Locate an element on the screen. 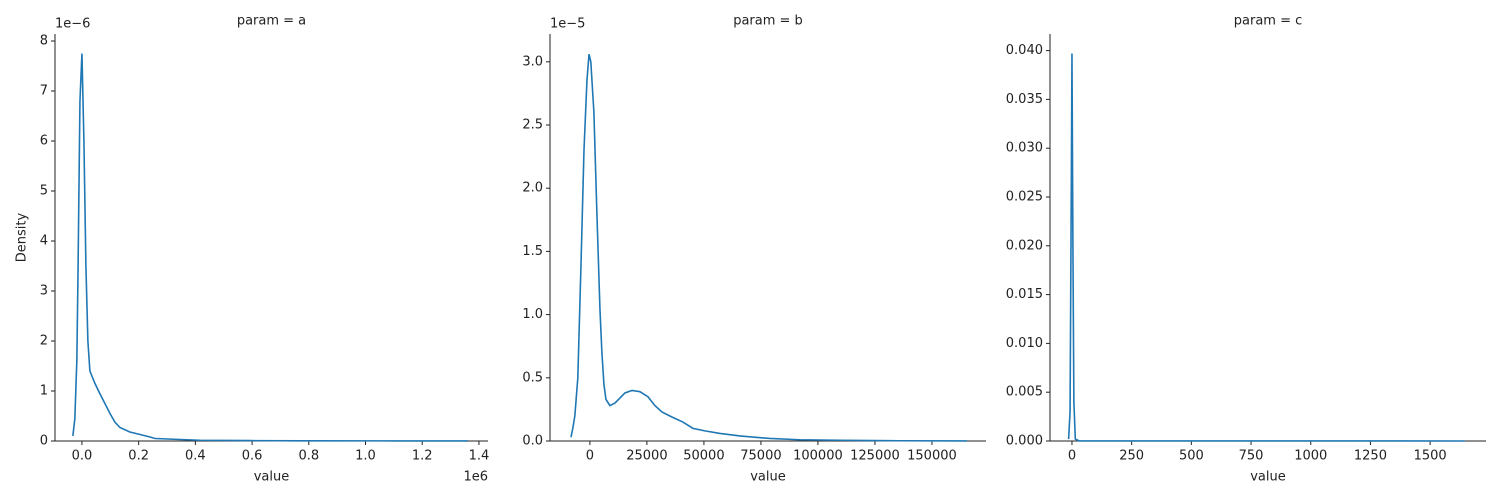 The width and height of the screenshot is (1500, 500). y-axis-label: Density is located at coordinates (22, 237).